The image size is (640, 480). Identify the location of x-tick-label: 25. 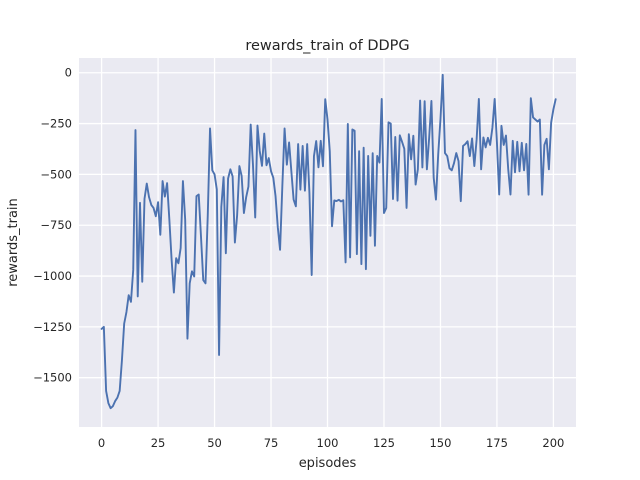
(158, 443).